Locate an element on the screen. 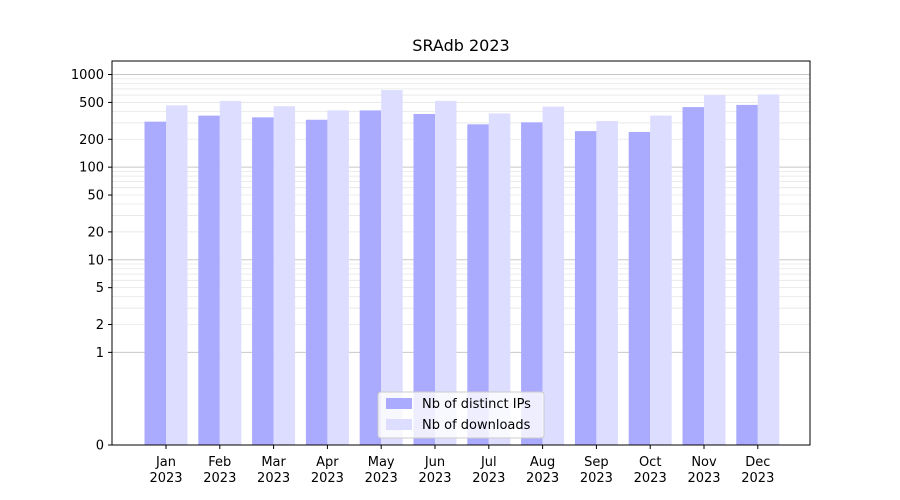 Image resolution: width=900 pixels, height=500 pixels. x-tick-label: Sep 2023 is located at coordinates (596, 470).